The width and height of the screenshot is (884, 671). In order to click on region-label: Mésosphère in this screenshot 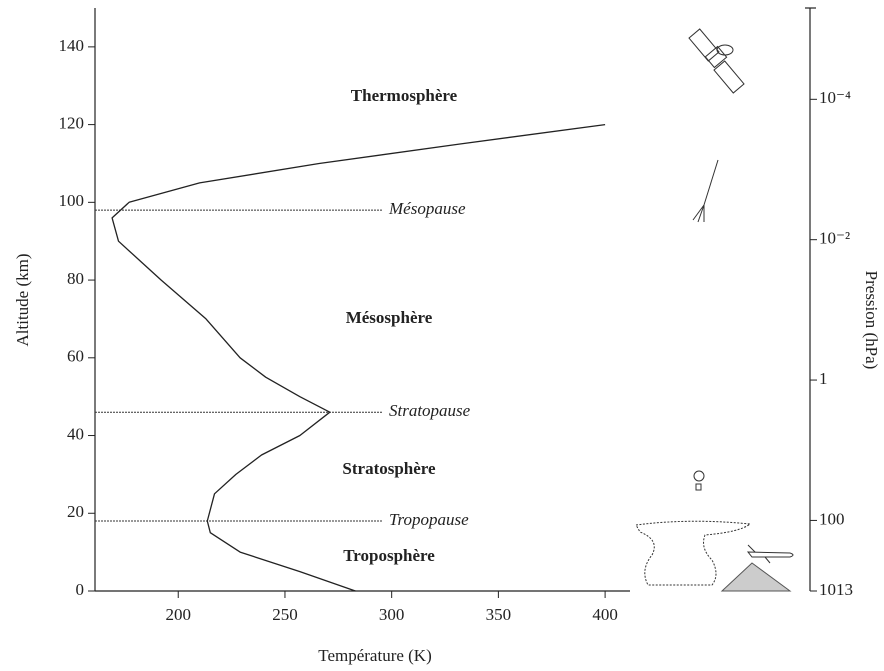, I will do `click(389, 317)`.